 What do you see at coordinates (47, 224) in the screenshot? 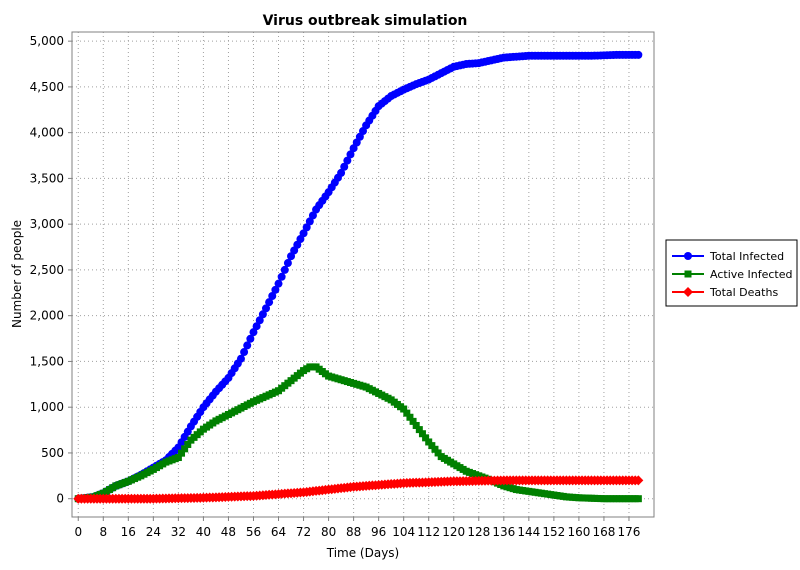
I see `y-tick-label: 3,000` at bounding box center [47, 224].